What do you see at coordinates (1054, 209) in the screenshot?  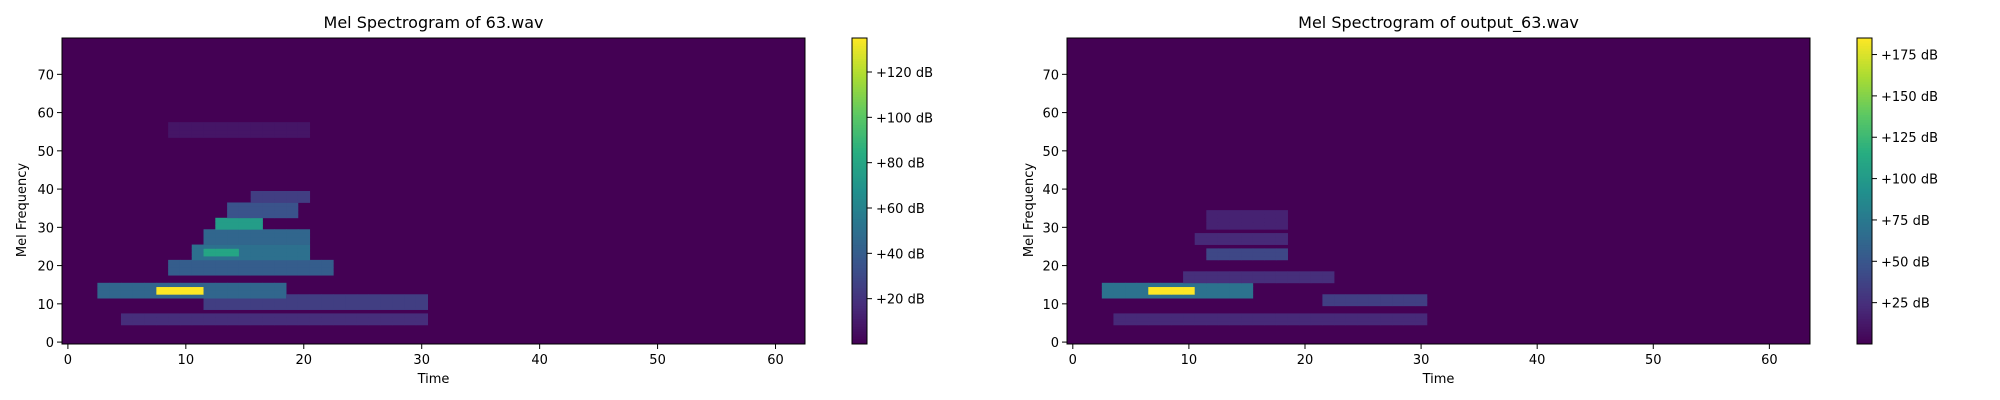 I see `y-axis-ticks: 0 10 20 30 40 50 60 70` at bounding box center [1054, 209].